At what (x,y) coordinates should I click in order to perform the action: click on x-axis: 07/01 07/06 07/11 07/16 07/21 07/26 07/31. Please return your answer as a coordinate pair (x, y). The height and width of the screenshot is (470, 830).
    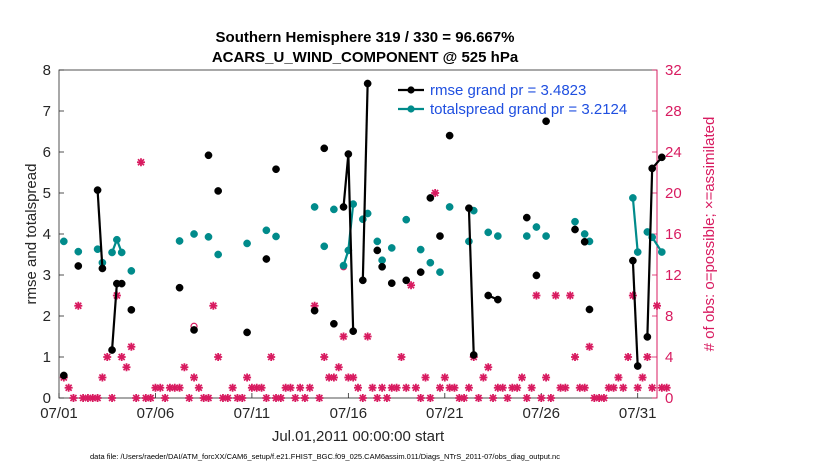
    Looking at the image, I should click on (348, 407).